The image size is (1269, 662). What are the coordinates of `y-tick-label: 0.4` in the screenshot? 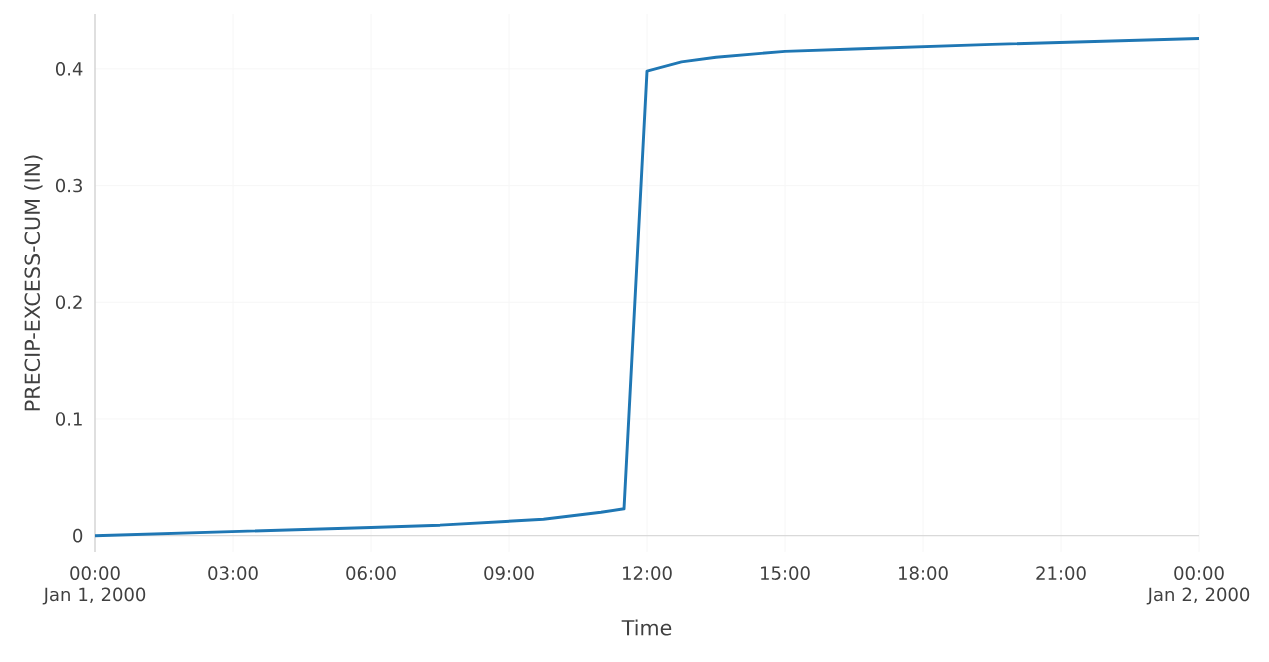 It's located at (69, 69).